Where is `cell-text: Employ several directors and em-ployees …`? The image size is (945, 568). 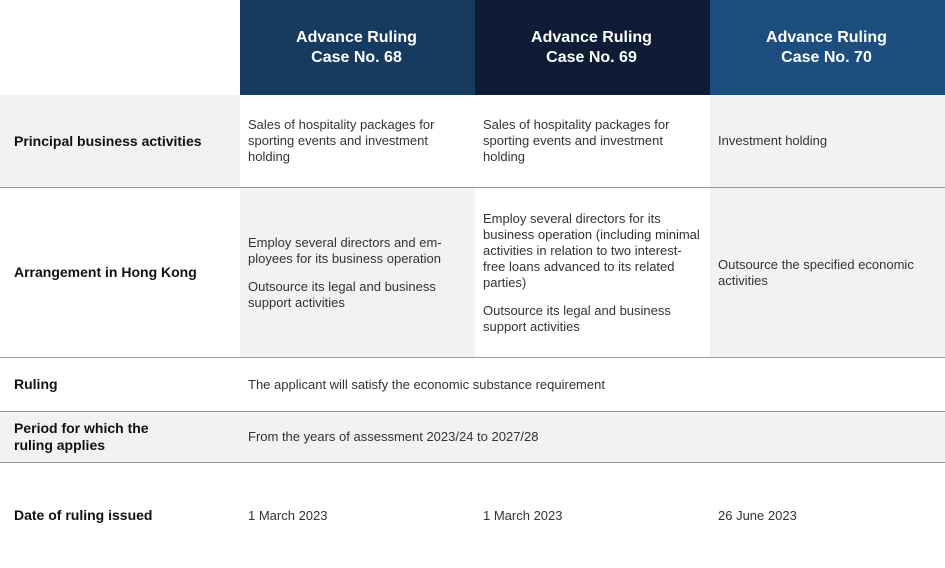 cell-text: Employ several directors and em-ployees … is located at coordinates (345, 250).